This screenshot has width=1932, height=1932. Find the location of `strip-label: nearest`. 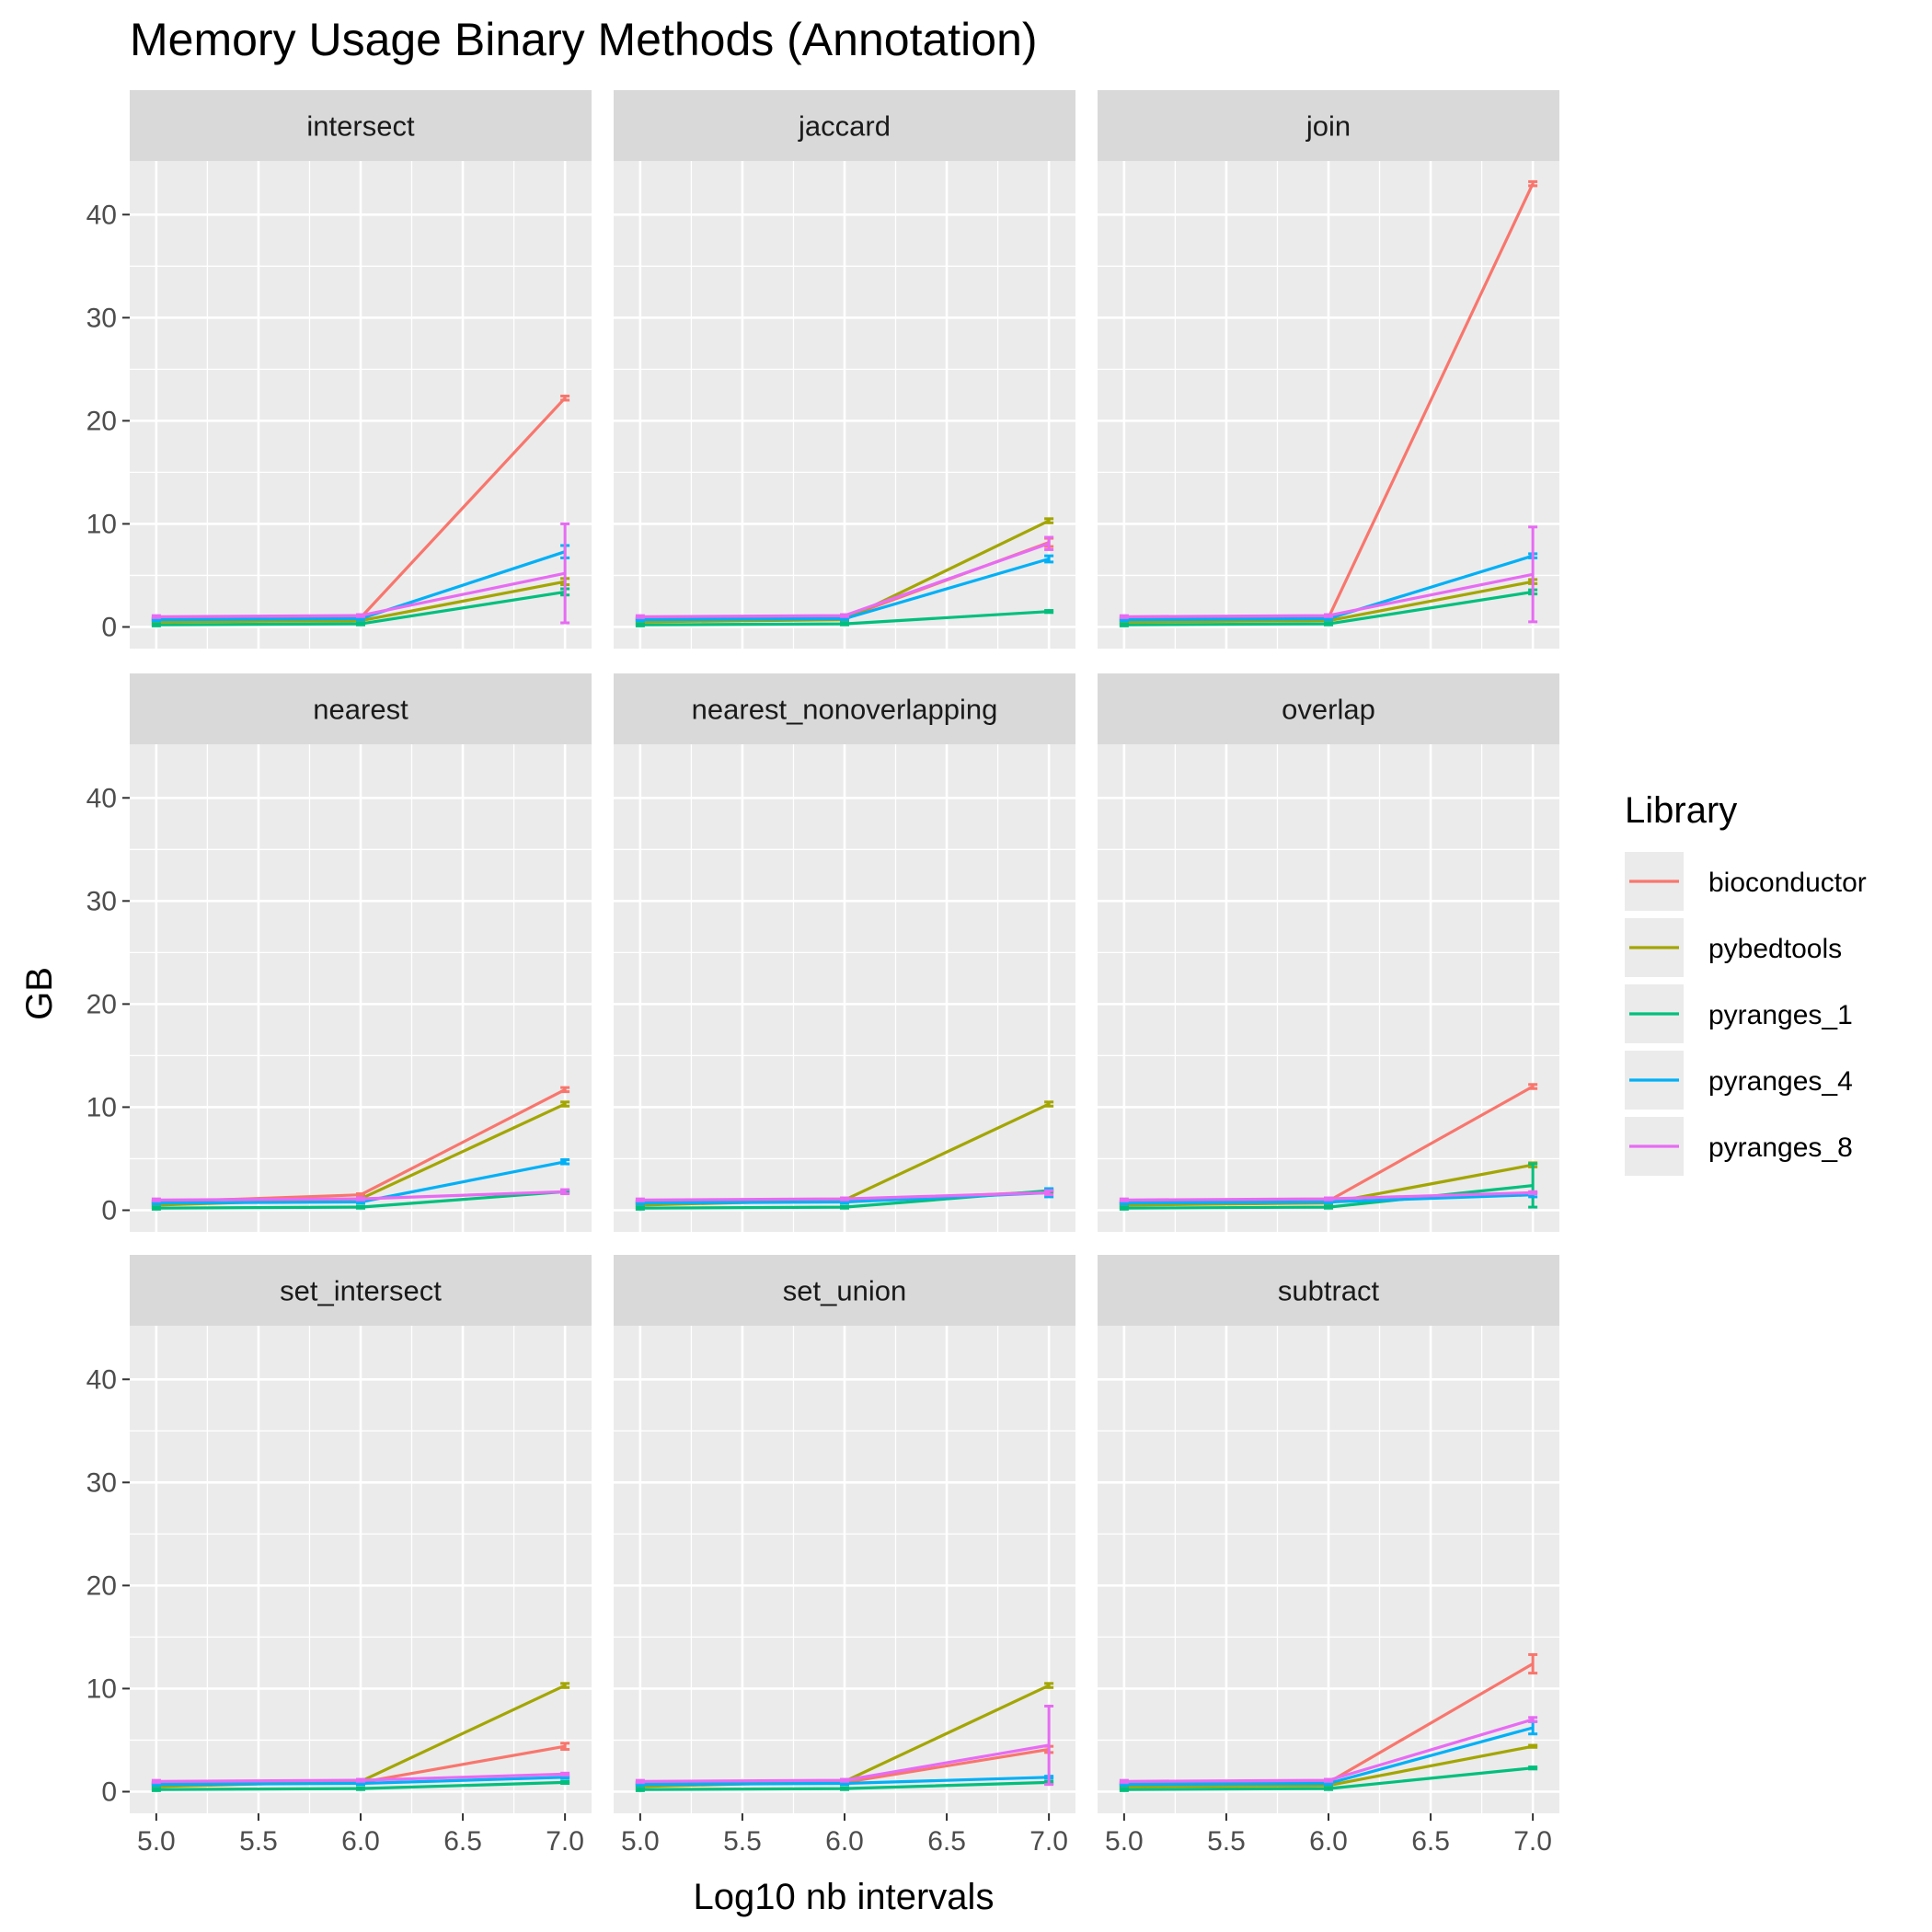

strip-label: nearest is located at coordinates (360, 710).